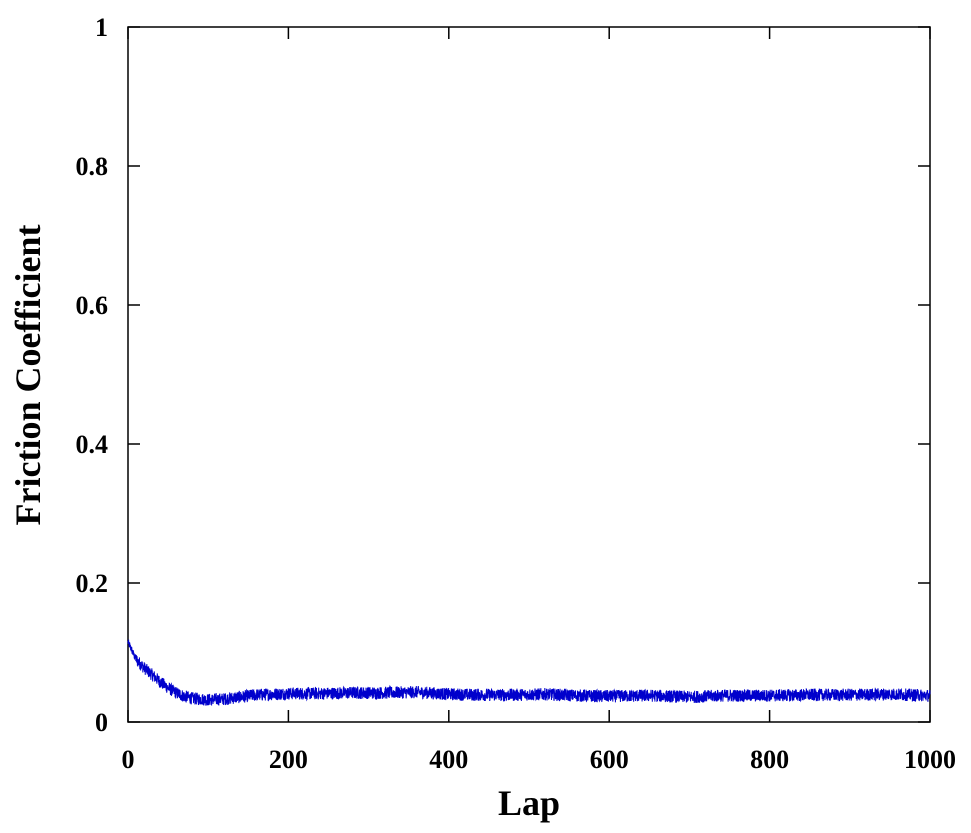 This screenshot has width=971, height=833. What do you see at coordinates (28, 375) in the screenshot?
I see `y-axis-title: Friction Coefficient` at bounding box center [28, 375].